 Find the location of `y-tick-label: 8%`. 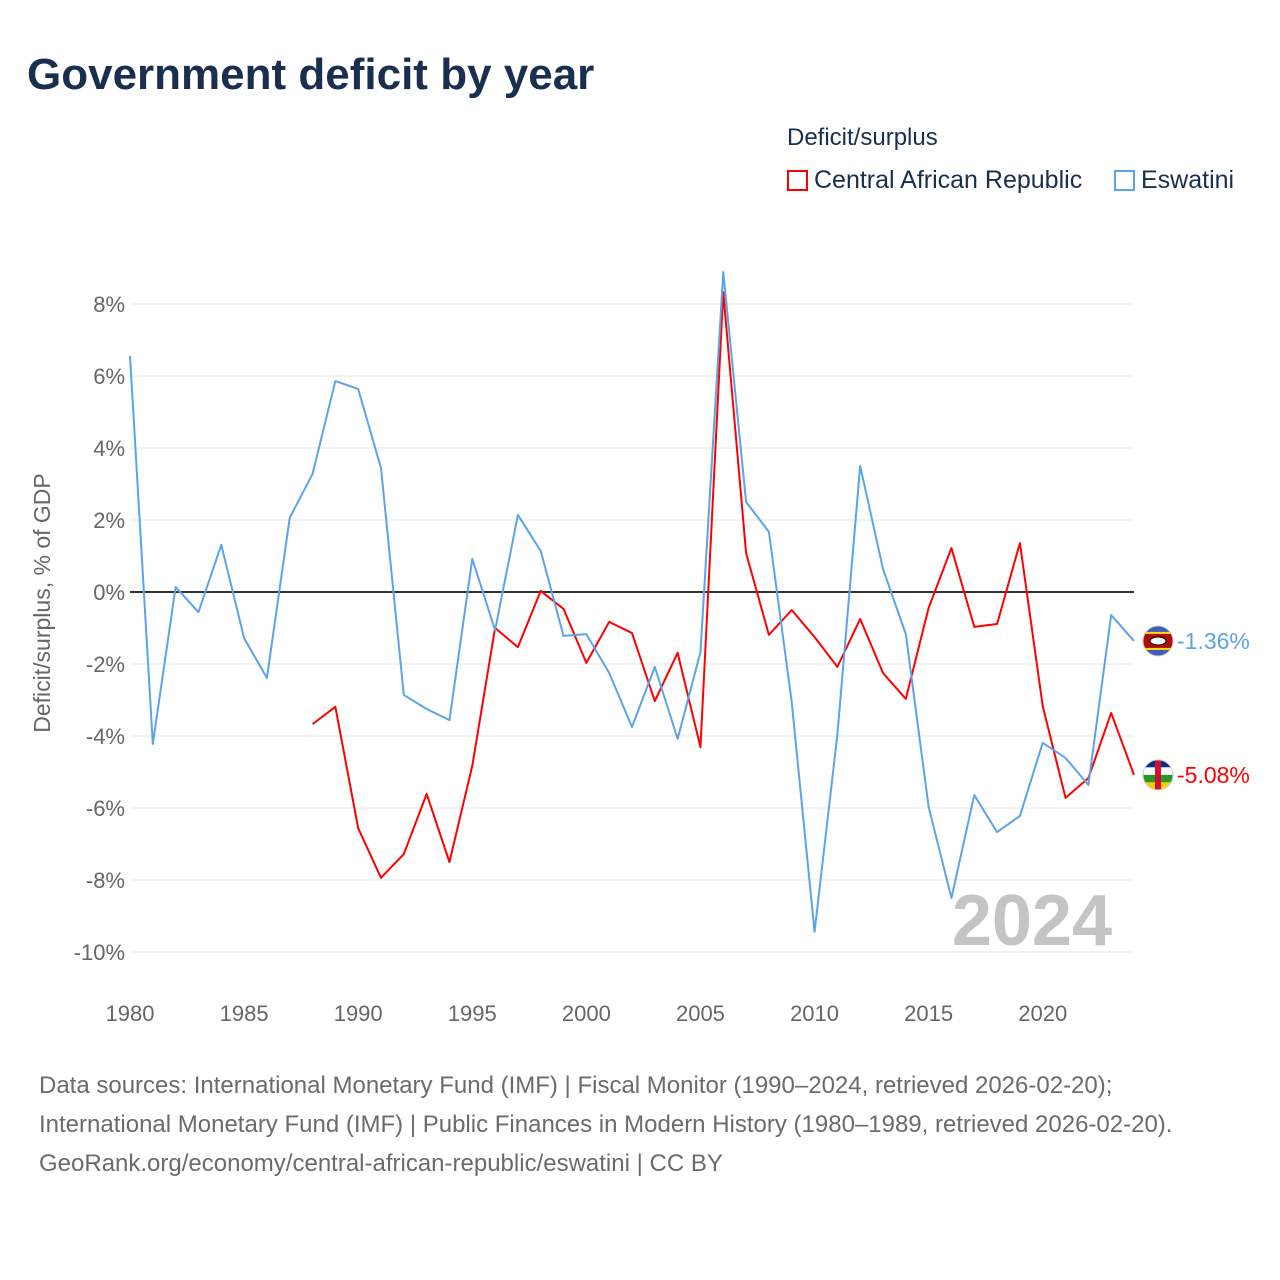

y-tick-label: 8% is located at coordinates (109, 304).